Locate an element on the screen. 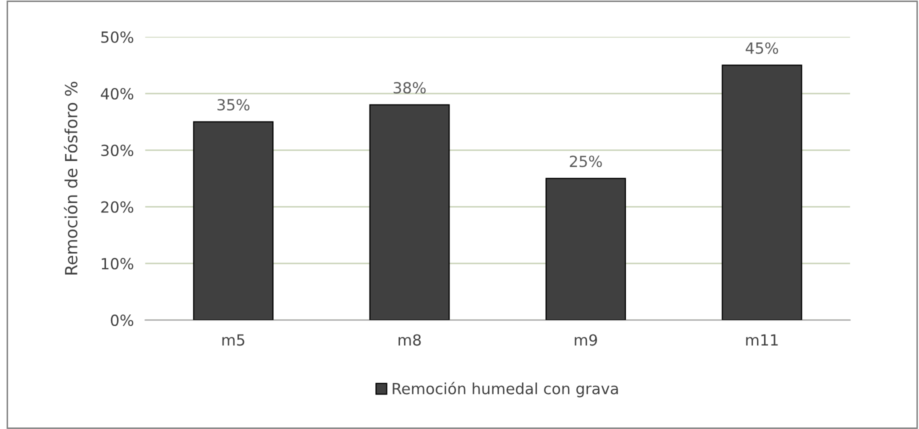  y-tick-label: 20% is located at coordinates (117, 207).